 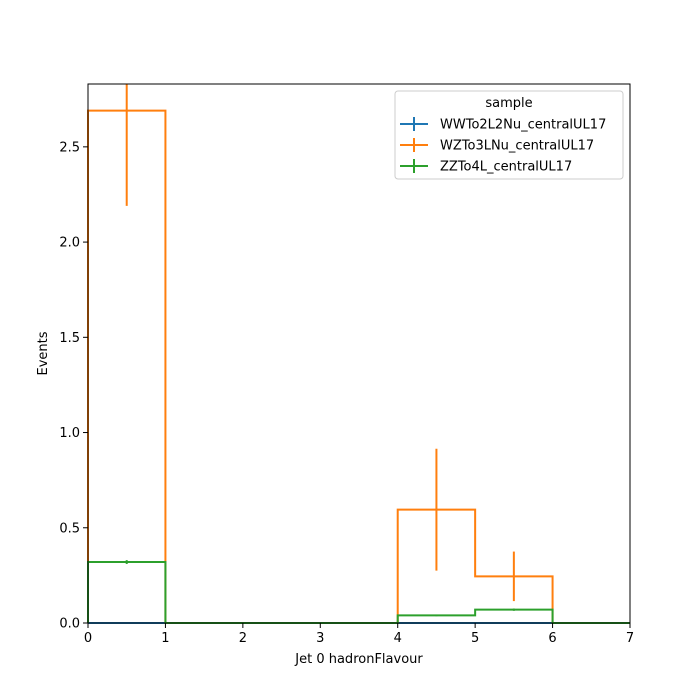 What do you see at coordinates (508, 103) in the screenshot?
I see `legend-title: sample` at bounding box center [508, 103].